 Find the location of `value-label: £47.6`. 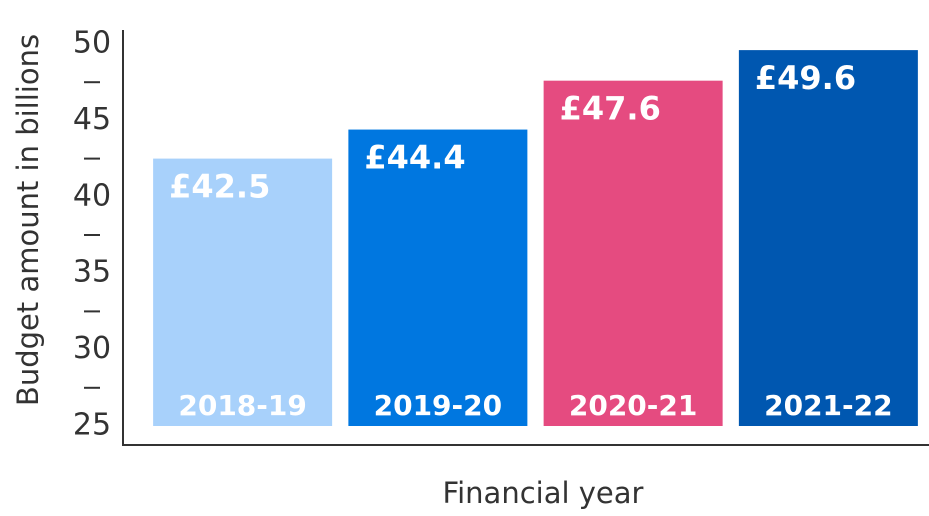

value-label: £47.6 is located at coordinates (610, 109).